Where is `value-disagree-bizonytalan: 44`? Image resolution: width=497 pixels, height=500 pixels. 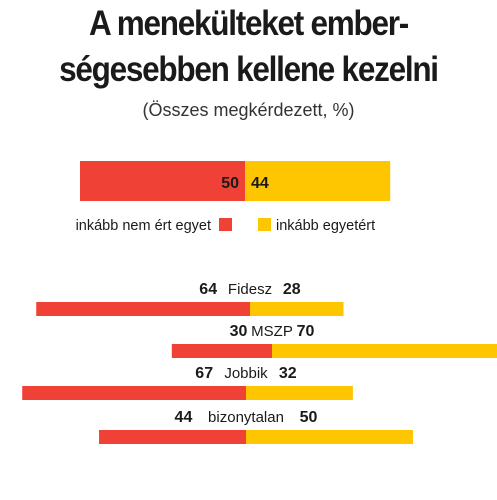
value-disagree-bizonytalan: 44 is located at coordinates (184, 417).